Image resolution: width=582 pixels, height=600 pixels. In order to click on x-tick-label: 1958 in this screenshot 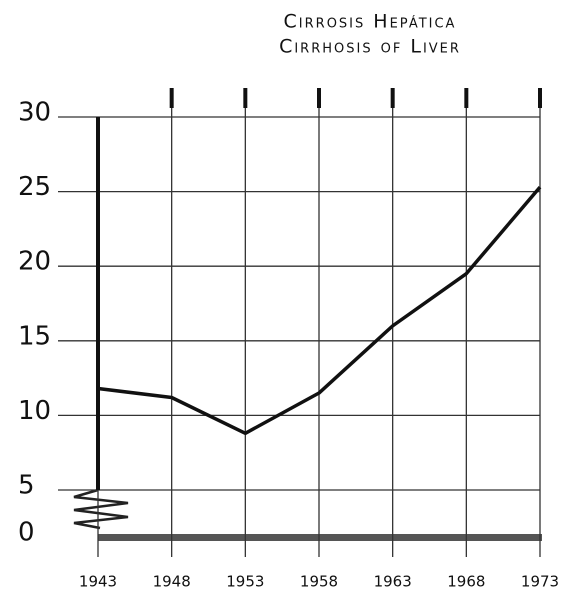, I will do `click(319, 582)`.